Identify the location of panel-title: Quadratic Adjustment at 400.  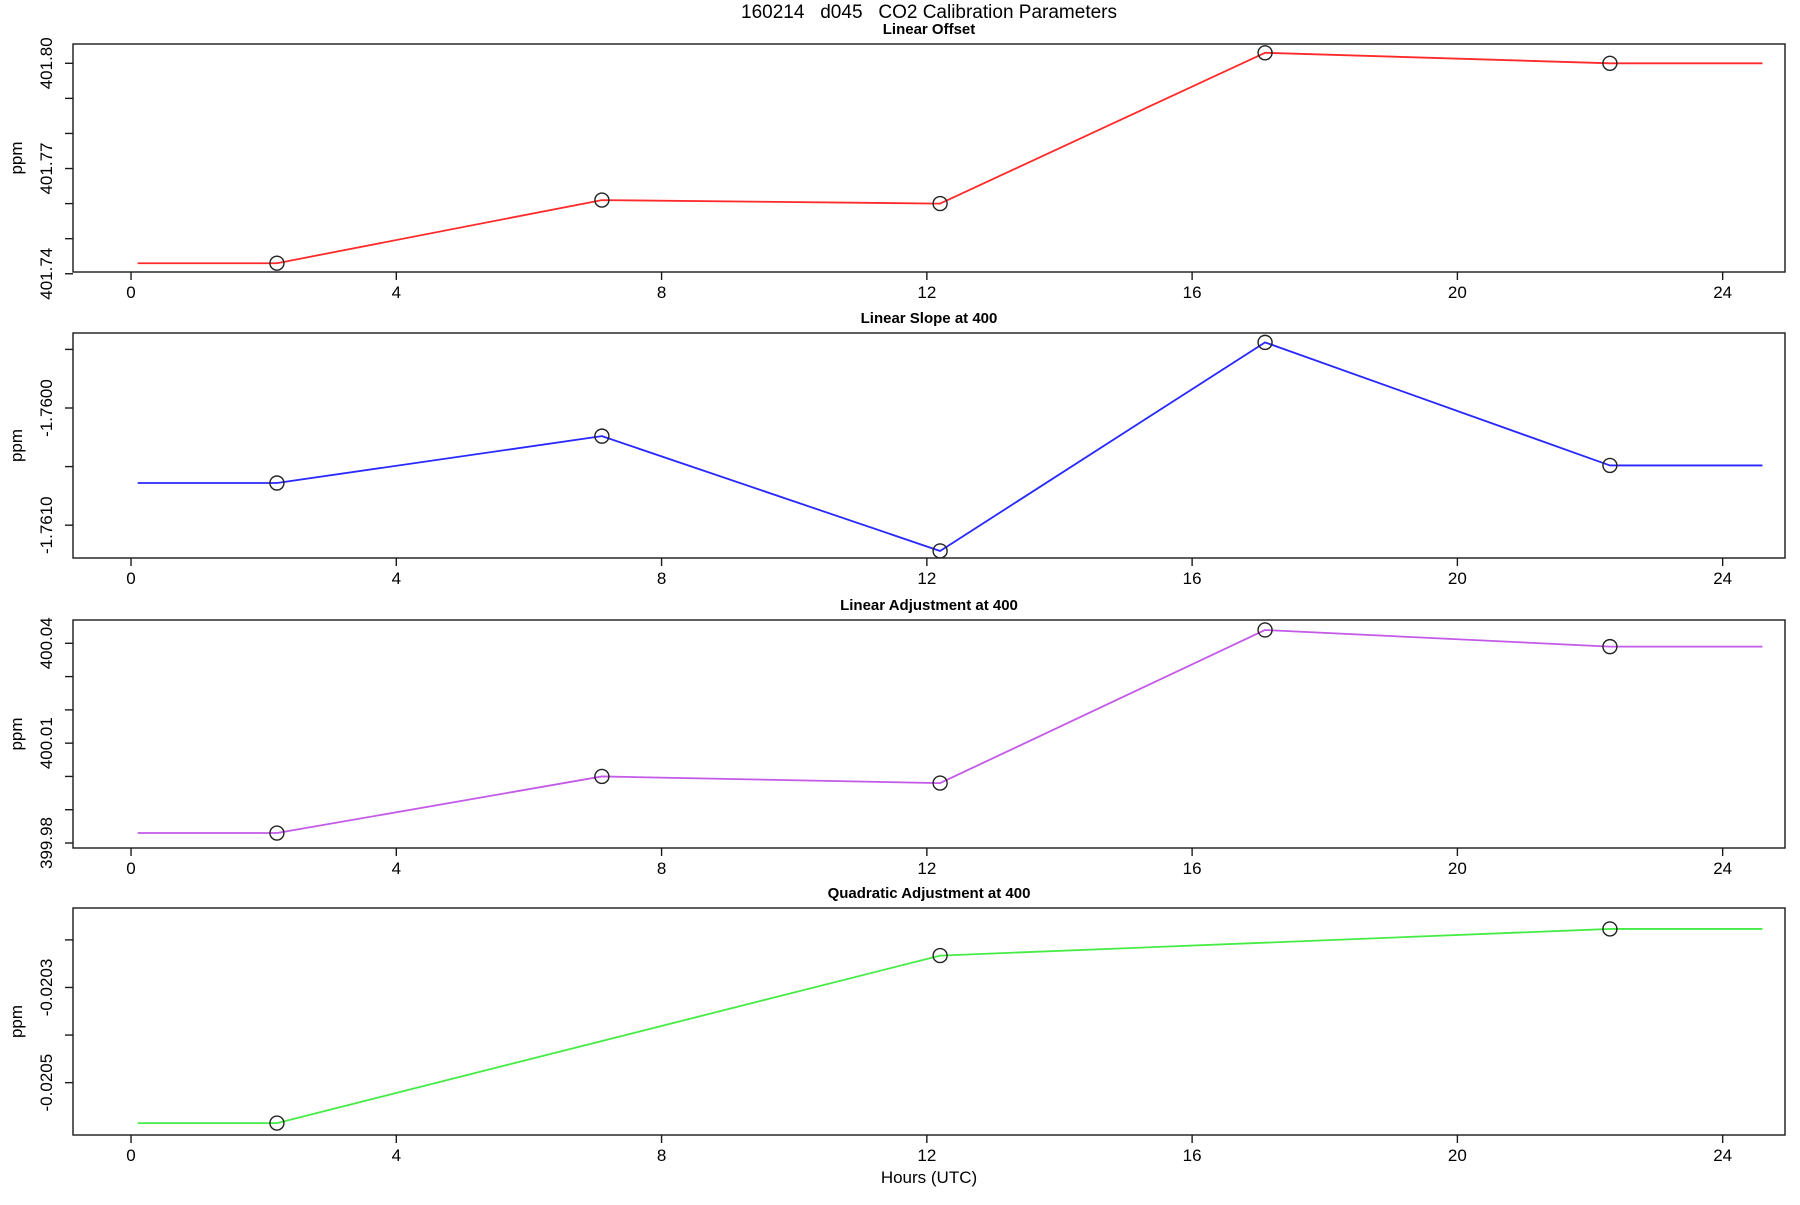
(929, 893).